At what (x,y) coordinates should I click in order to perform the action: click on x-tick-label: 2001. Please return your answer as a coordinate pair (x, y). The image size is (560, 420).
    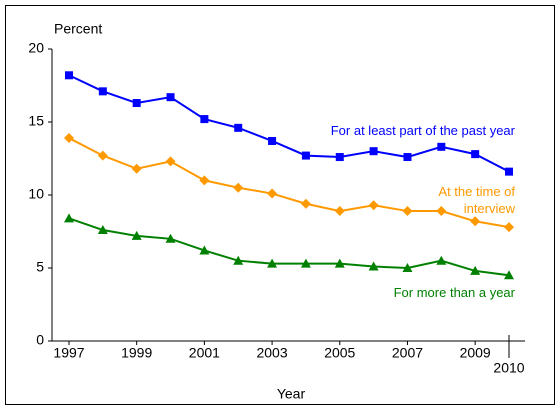
    Looking at the image, I should click on (204, 353).